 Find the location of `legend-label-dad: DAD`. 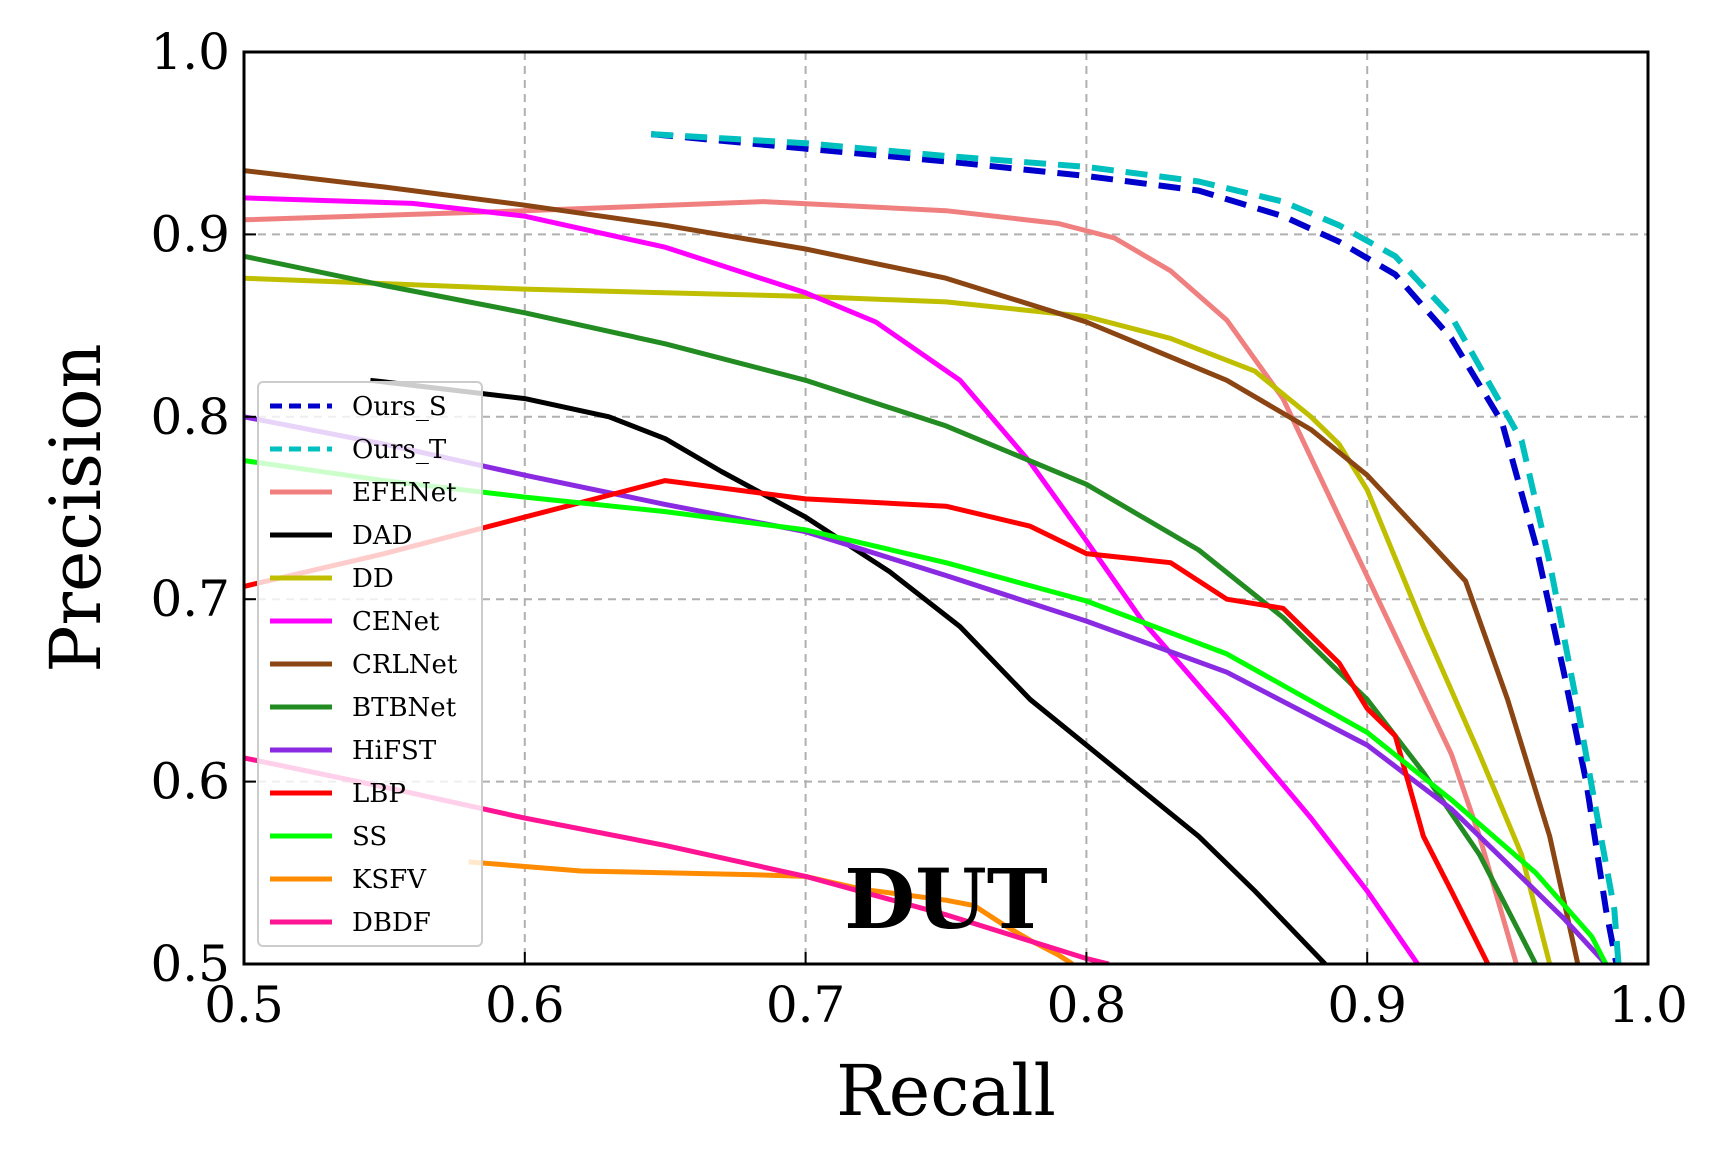

legend-label-dad: DAD is located at coordinates (382, 536).